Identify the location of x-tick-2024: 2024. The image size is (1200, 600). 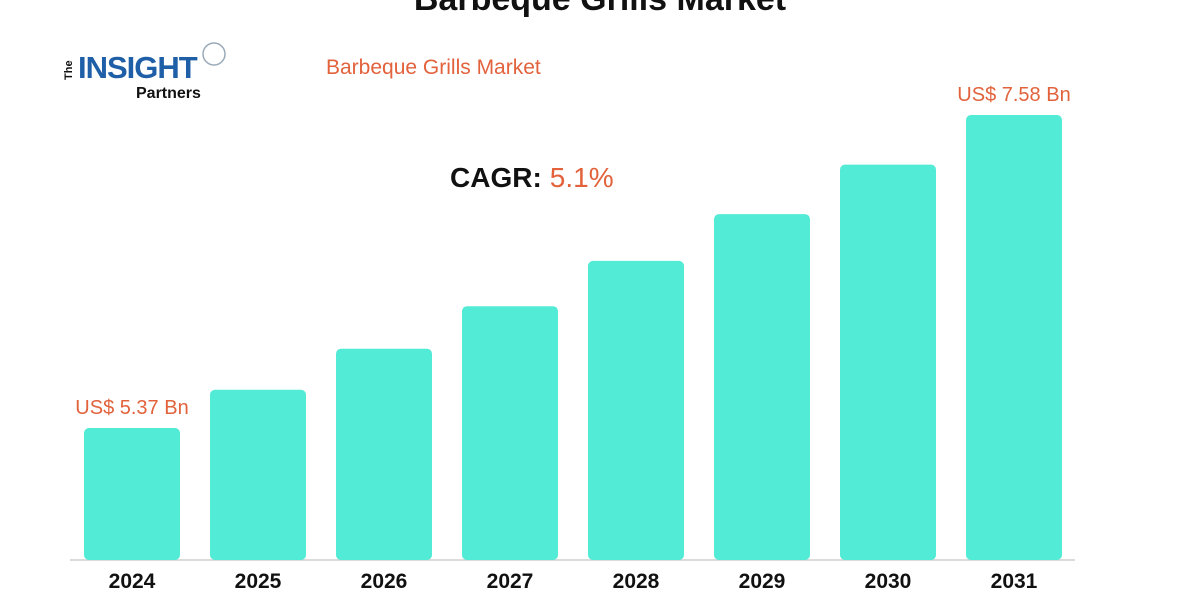
(132, 581).